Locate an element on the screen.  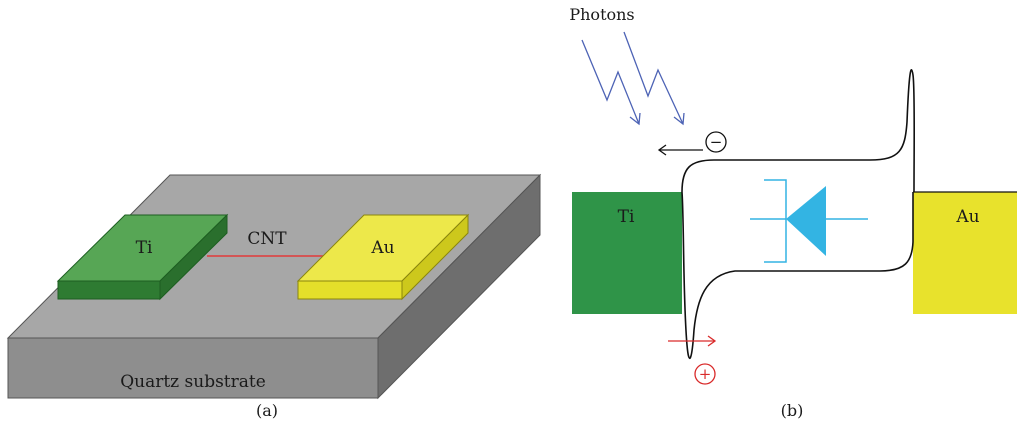
ti-electrode-side is located at coordinates (193, 257).